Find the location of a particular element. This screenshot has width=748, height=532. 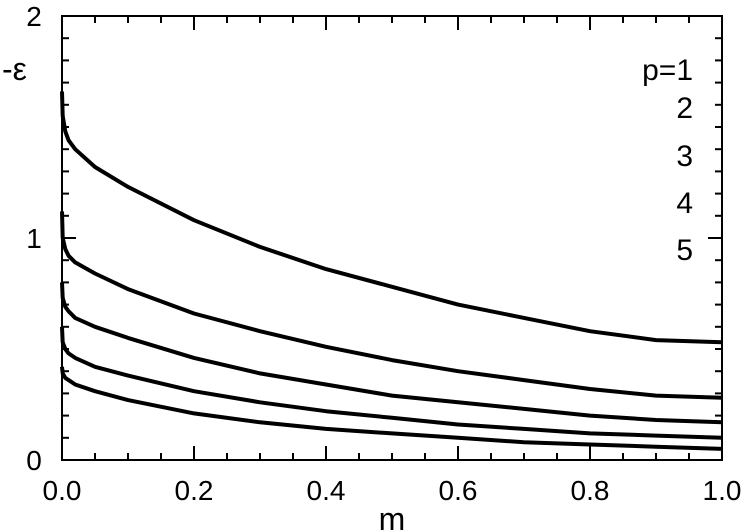

legend-entry-4: 4 is located at coordinates (684, 203).